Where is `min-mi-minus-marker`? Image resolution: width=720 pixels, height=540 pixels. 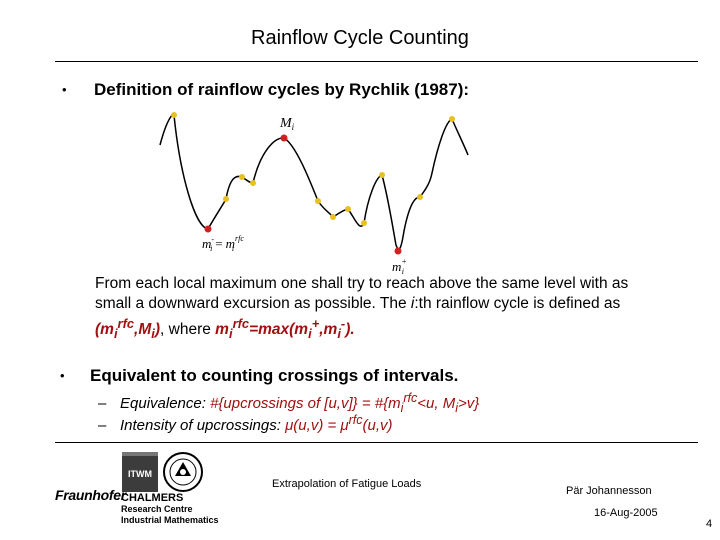
min-mi-minus-marker is located at coordinates (208, 229).